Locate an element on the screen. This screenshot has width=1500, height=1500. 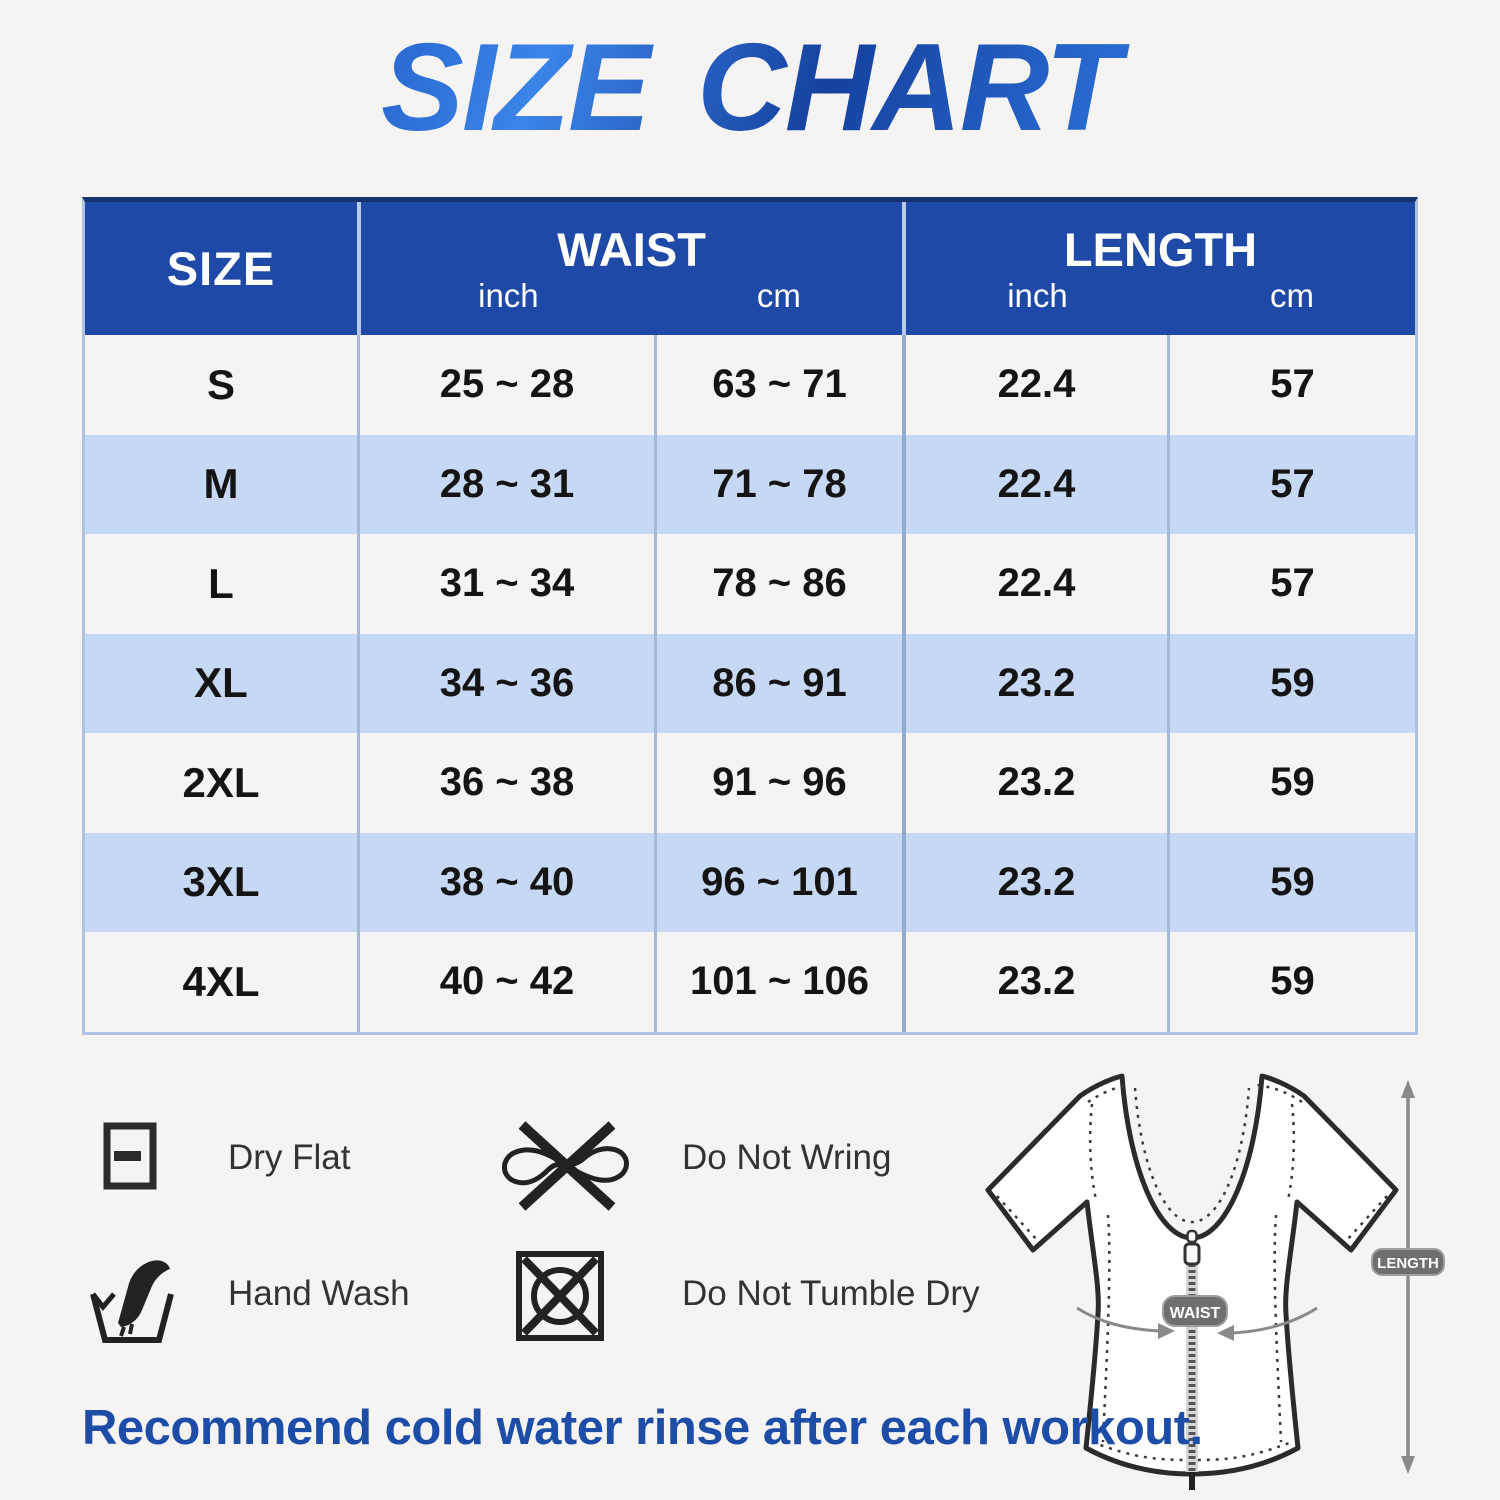
length-unit-inch: inch is located at coordinates (1037, 295).